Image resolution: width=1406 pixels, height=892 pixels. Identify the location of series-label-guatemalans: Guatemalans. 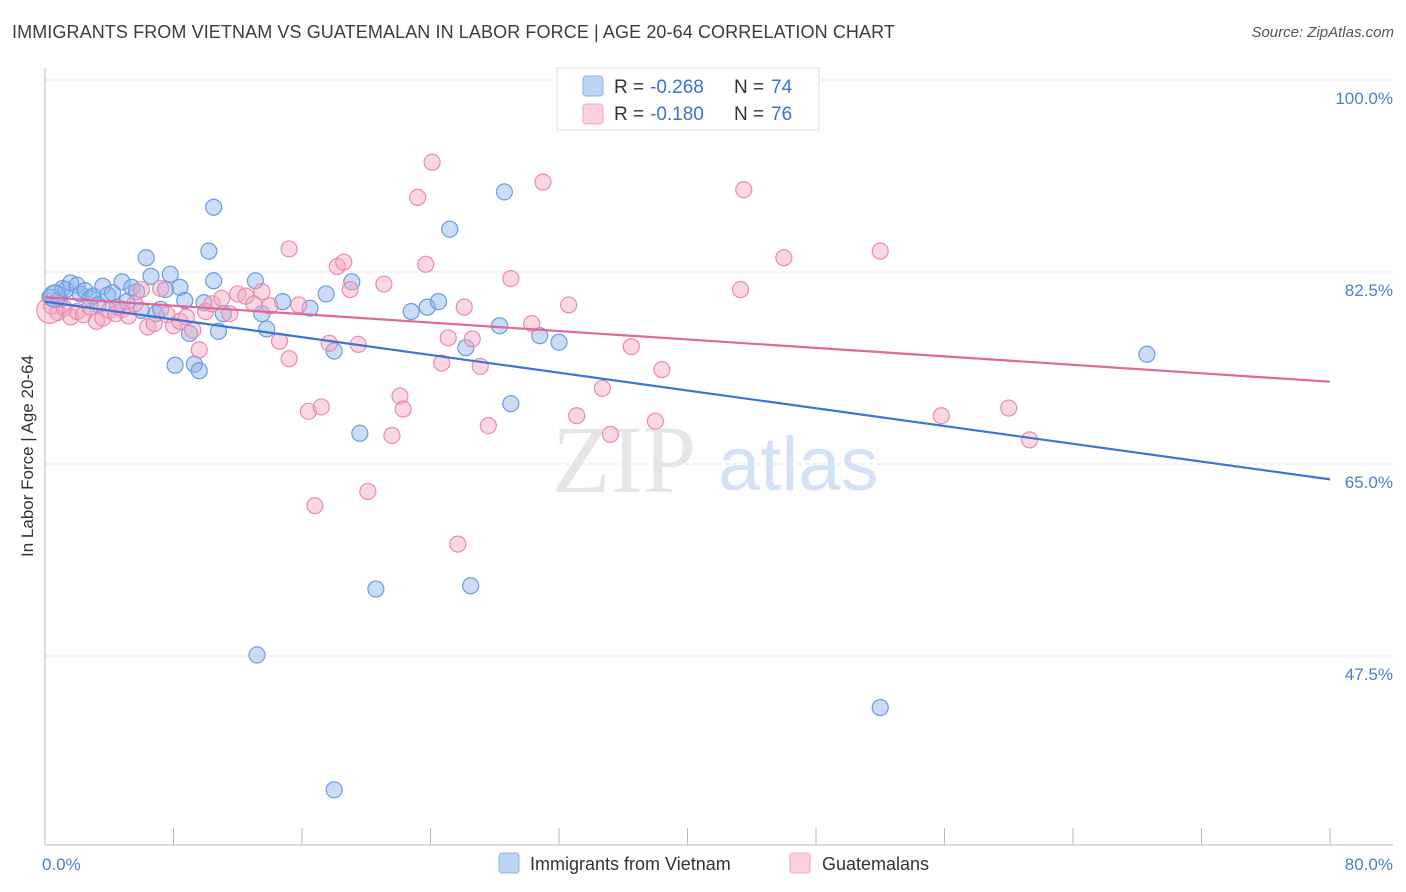
(875, 864).